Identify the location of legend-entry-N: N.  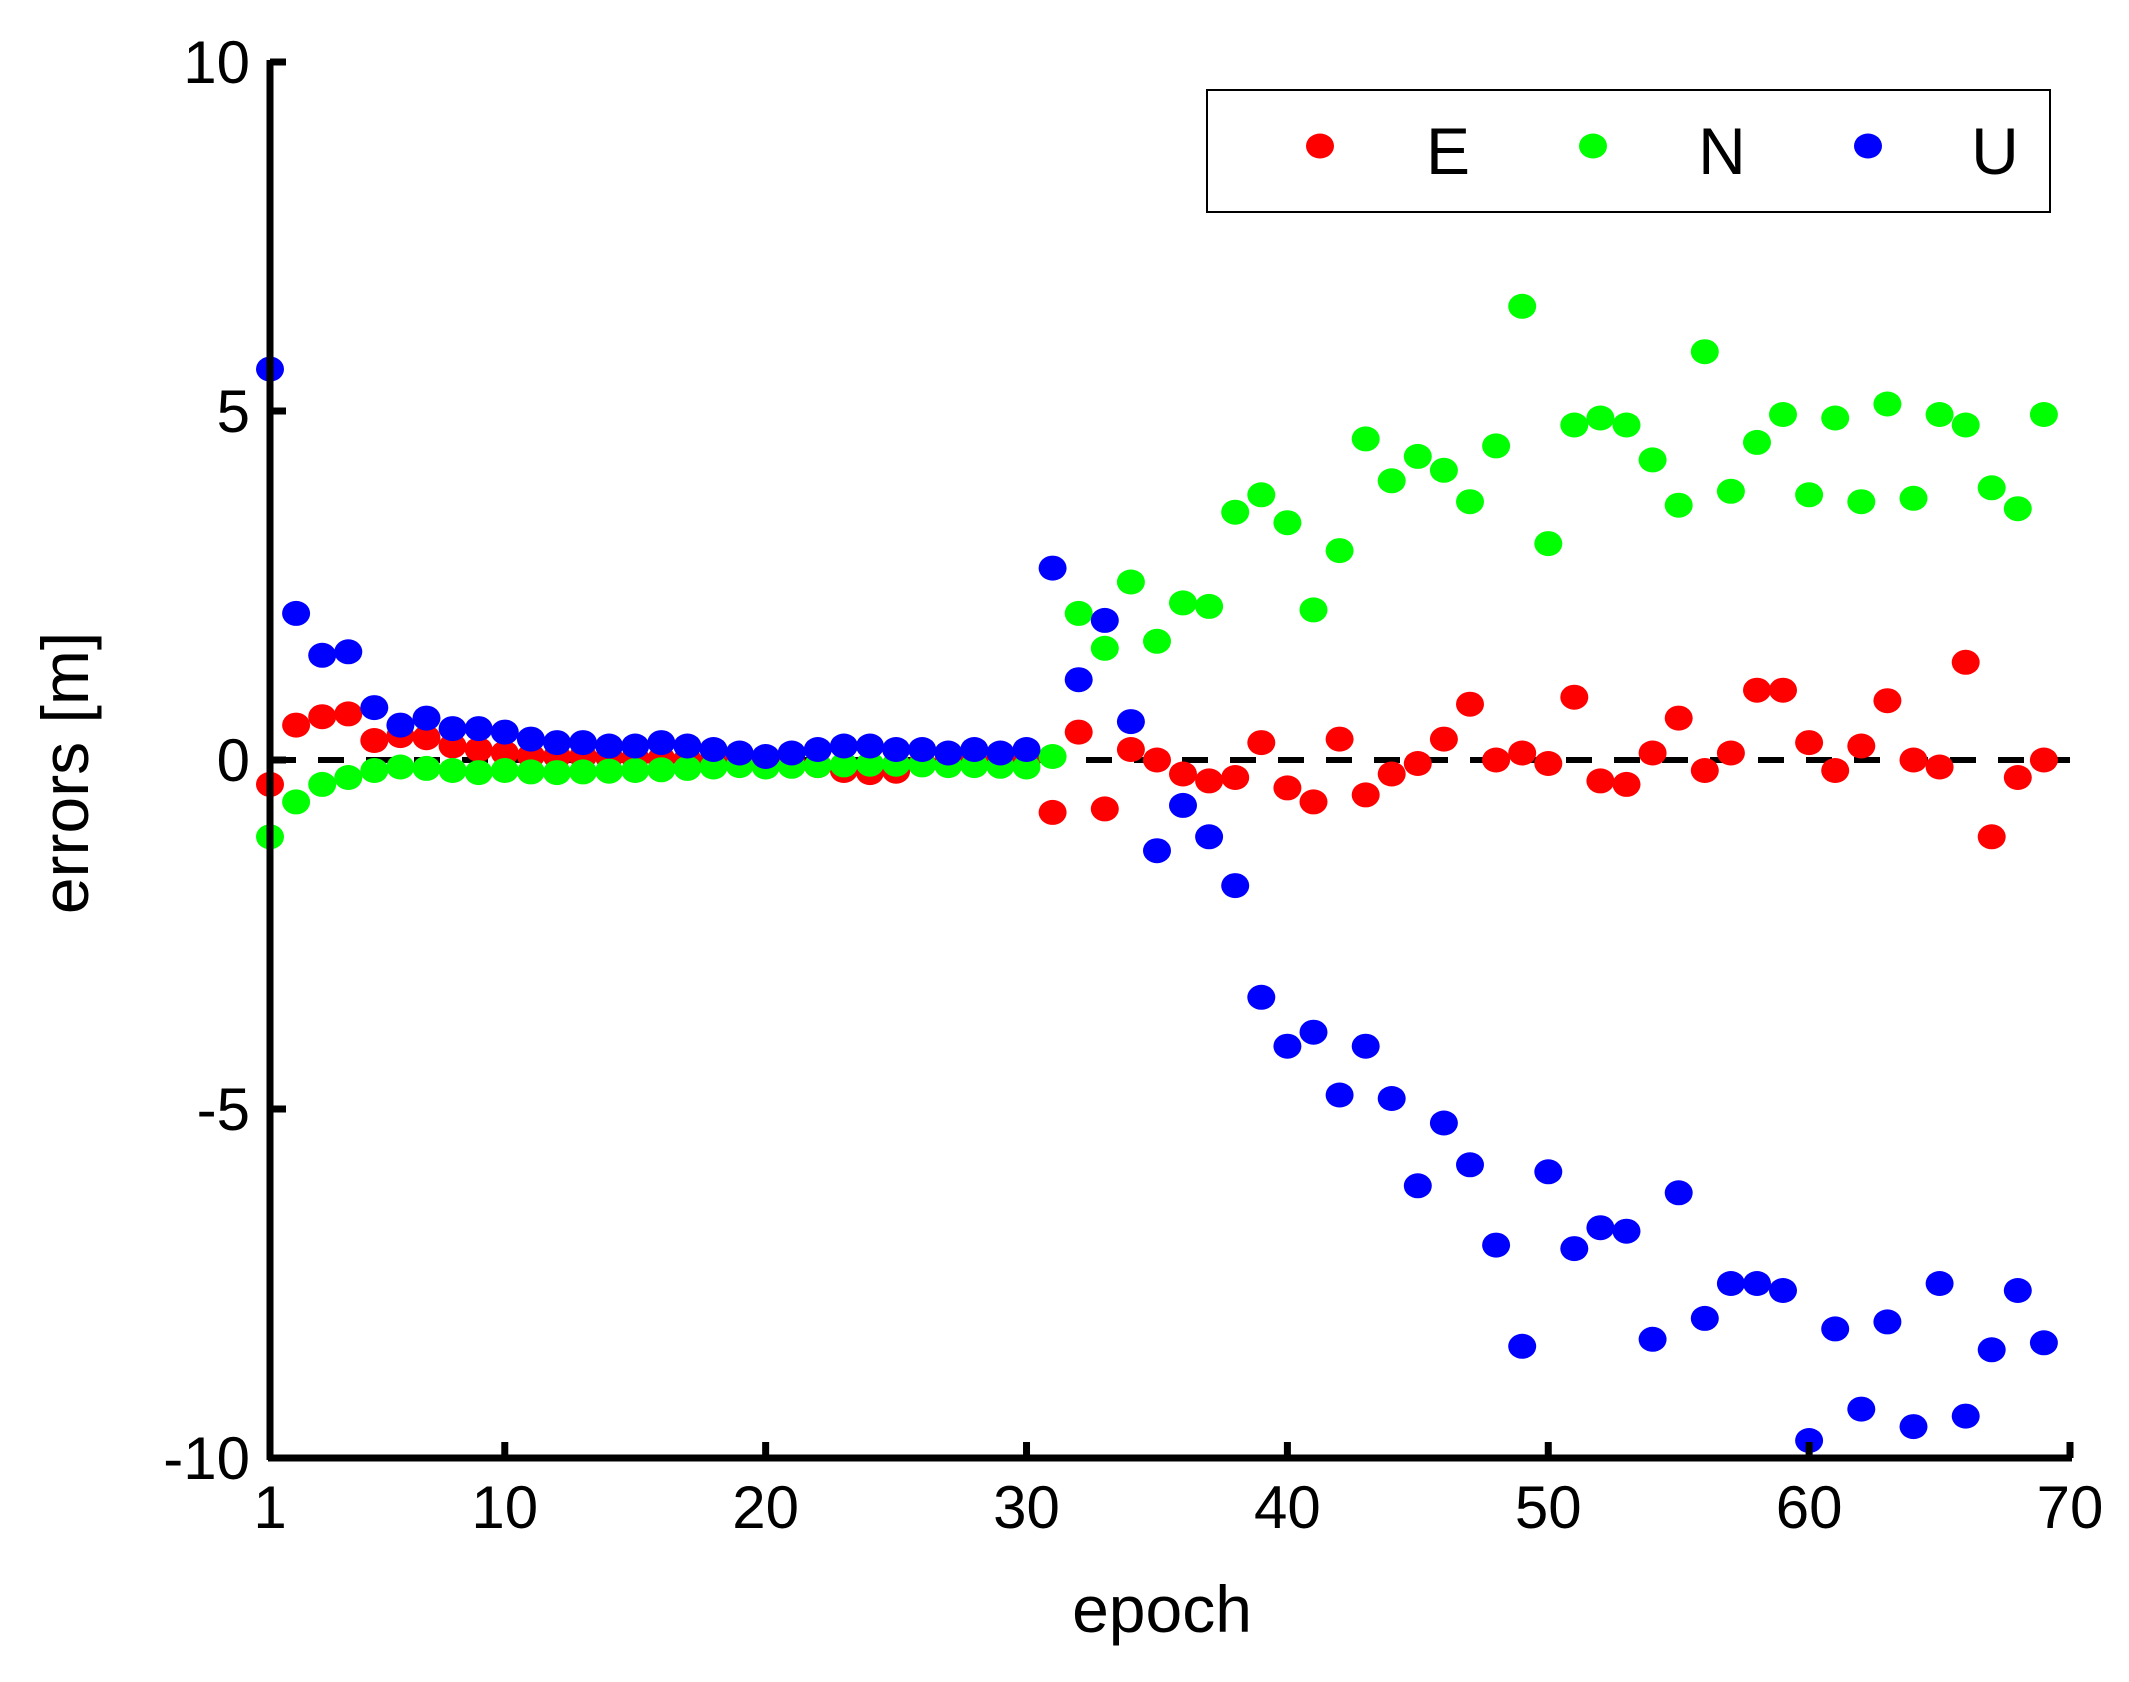
(1662, 151).